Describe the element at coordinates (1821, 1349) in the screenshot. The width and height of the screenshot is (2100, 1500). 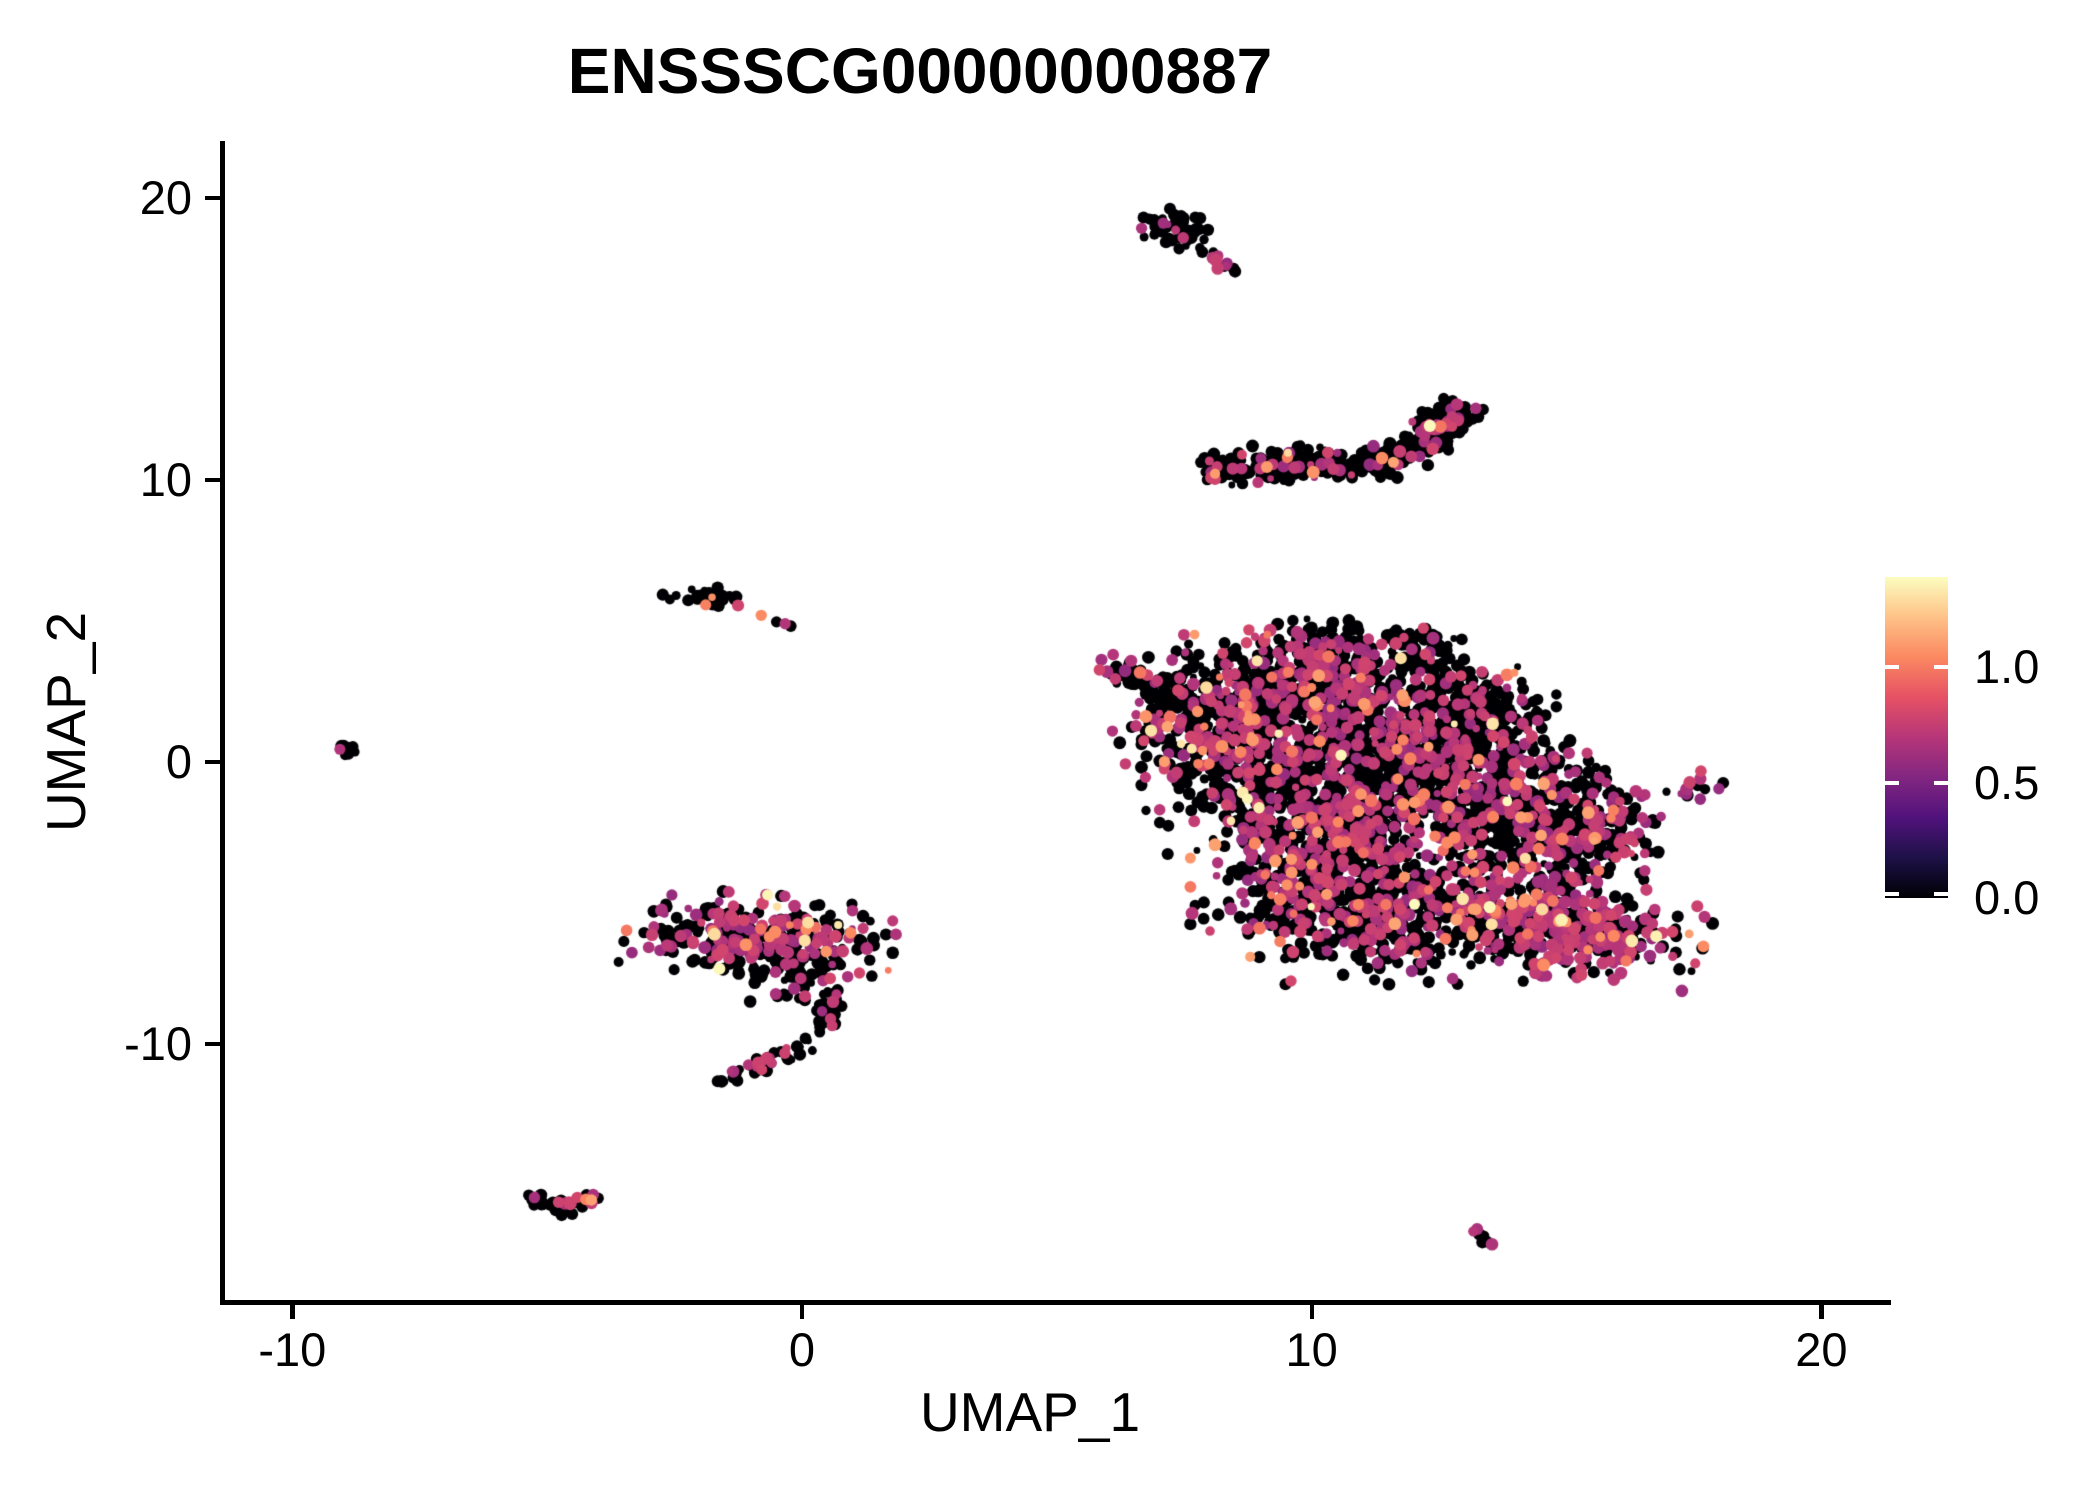
I see `x-tick-label: 20` at that location.